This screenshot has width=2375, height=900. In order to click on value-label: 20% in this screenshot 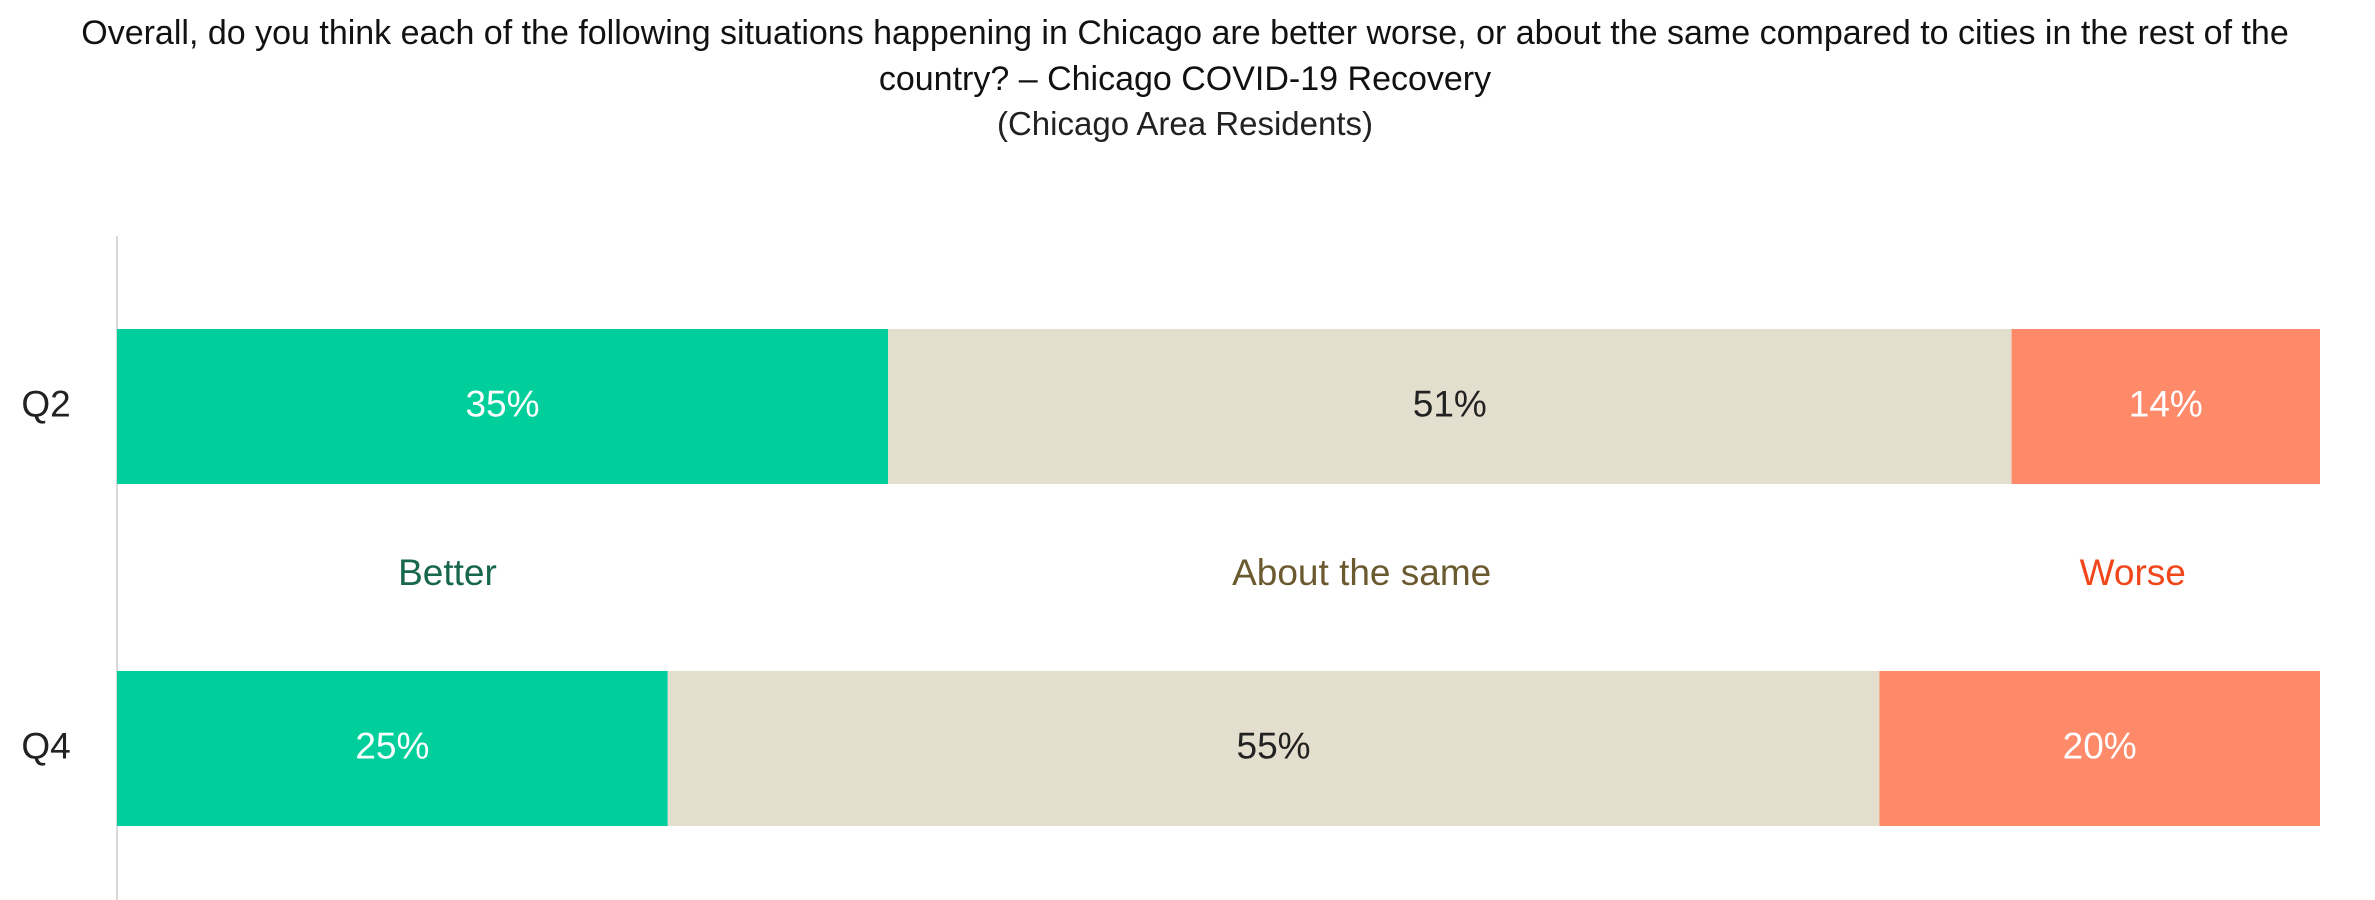, I will do `click(2100, 745)`.